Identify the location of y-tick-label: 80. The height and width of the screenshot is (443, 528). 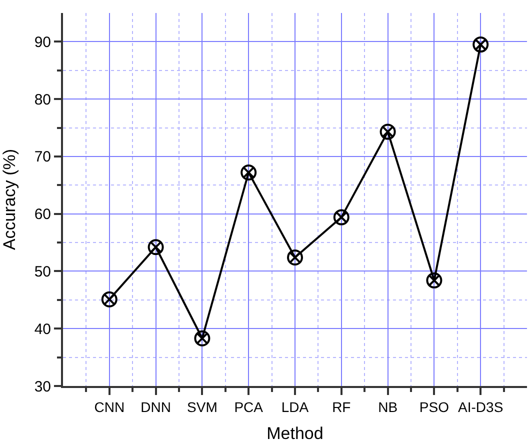
(42, 99).